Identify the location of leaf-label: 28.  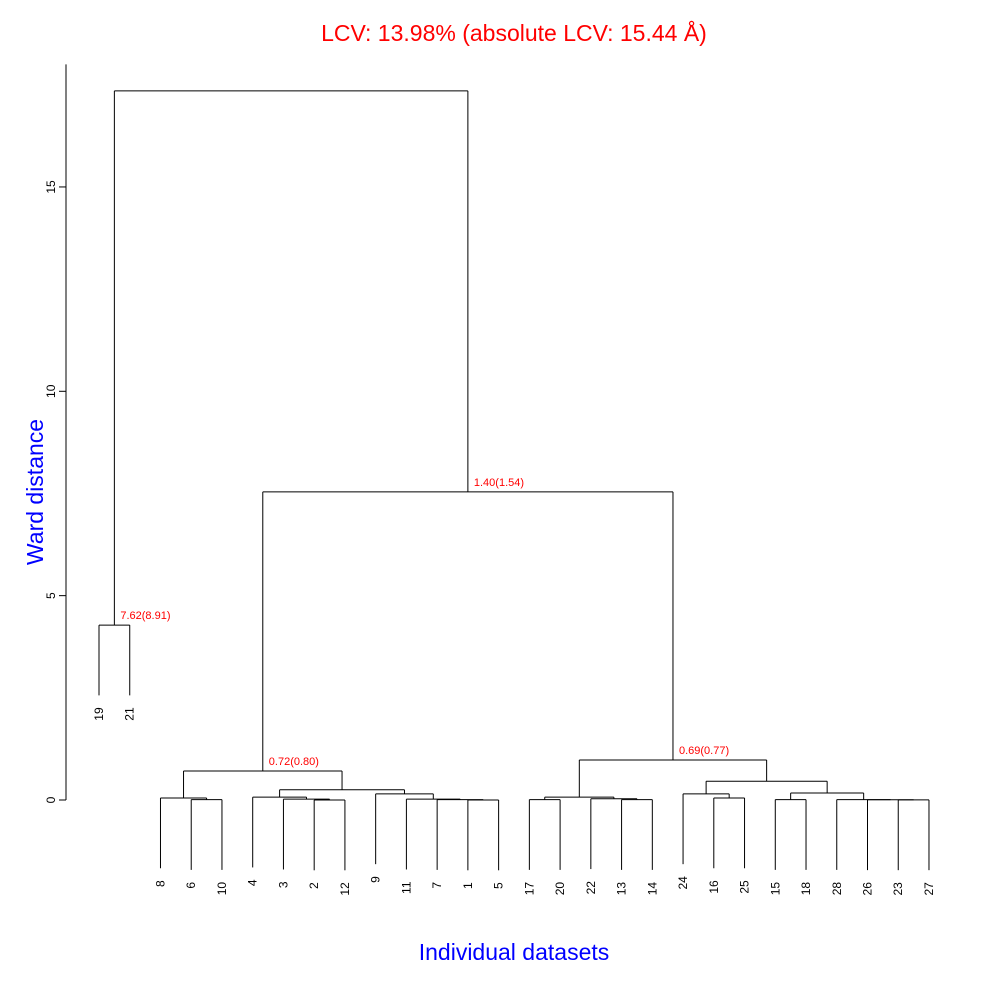
(837, 889).